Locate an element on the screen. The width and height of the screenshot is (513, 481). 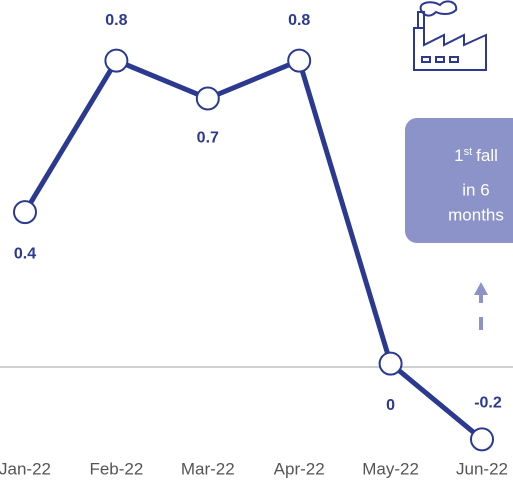
x-tick-label: May-22 is located at coordinates (390, 468).